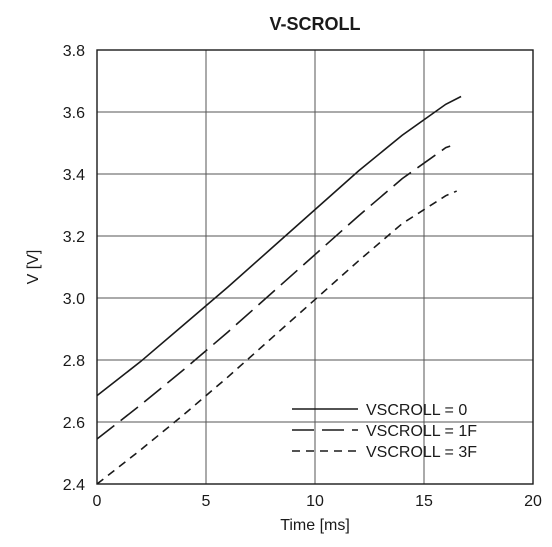 This screenshot has width=552, height=547. Describe the element at coordinates (74, 51) in the screenshot. I see `y-tick-label: 3.8` at that location.